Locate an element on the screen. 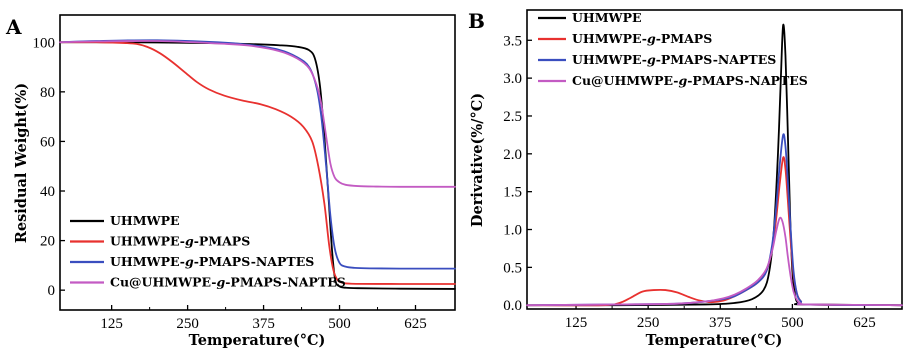 Image resolution: width=906 pixels, height=350 pixels. panel-b-y-tick-label: 3.5 is located at coordinates (512, 41).